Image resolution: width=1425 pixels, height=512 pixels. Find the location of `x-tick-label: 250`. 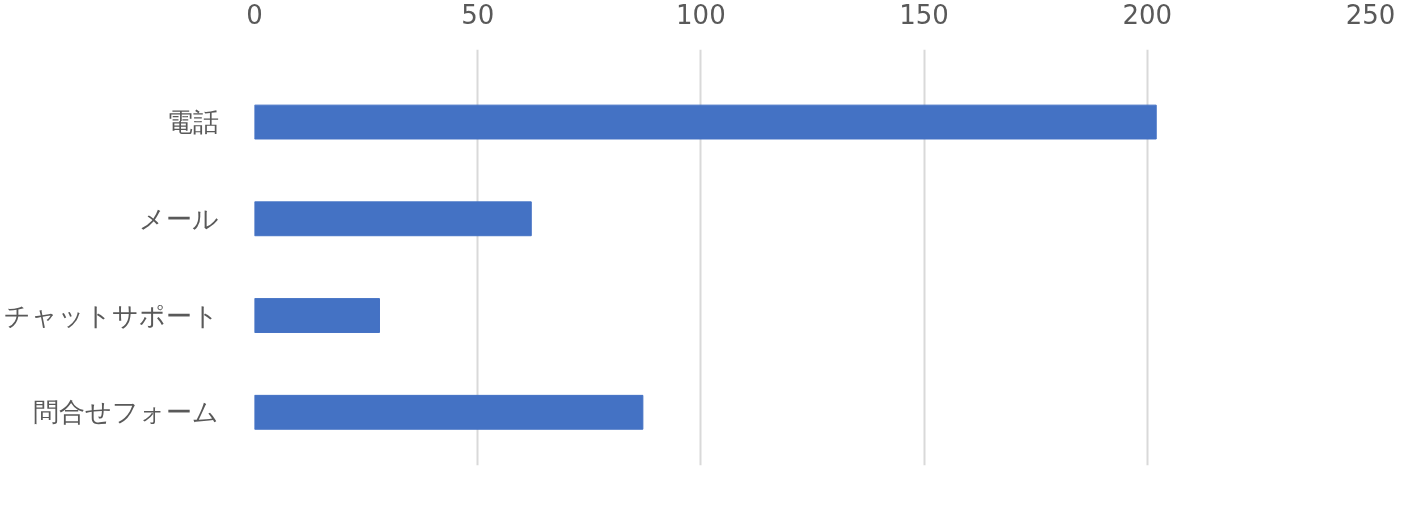

x-tick-label: 250 is located at coordinates (1370, 15).